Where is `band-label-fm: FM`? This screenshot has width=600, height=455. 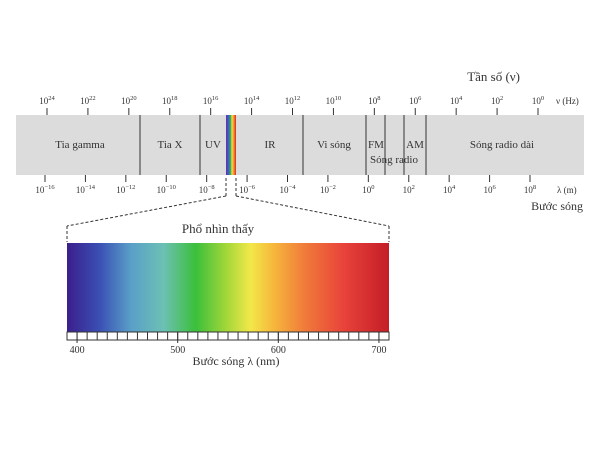 band-label-fm: FM is located at coordinates (376, 145).